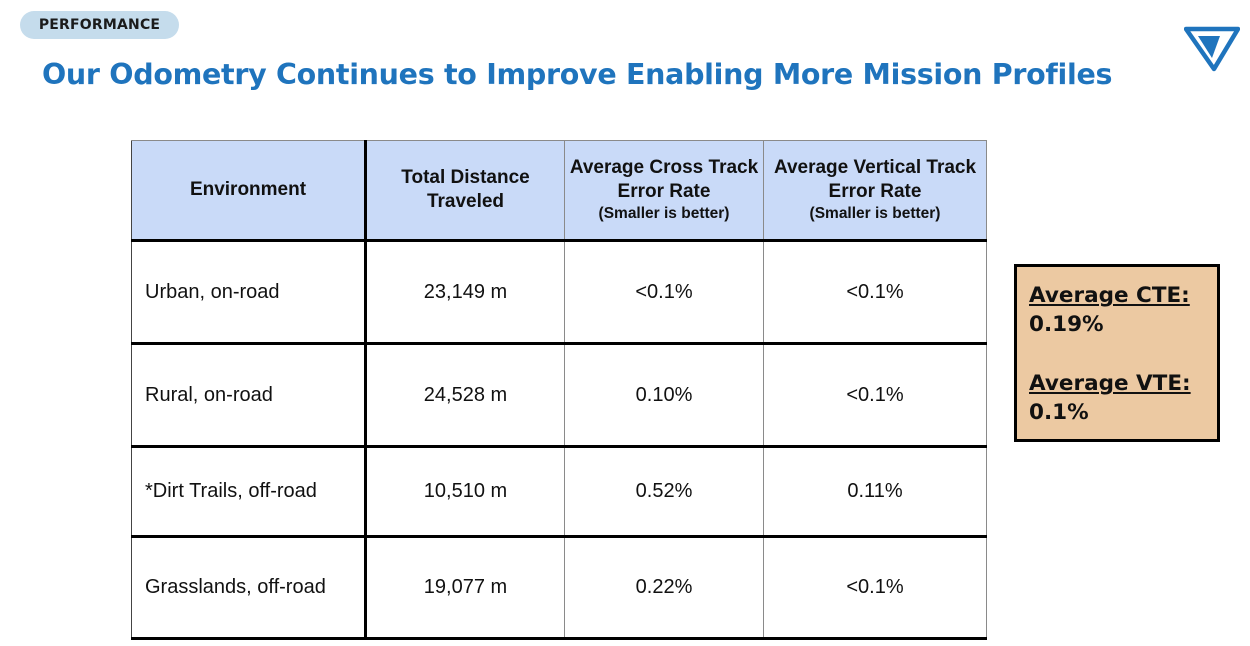 This screenshot has width=1250, height=646. Describe the element at coordinates (875, 179) in the screenshot. I see `header-label: Average Vertical Track Error Rate` at that location.